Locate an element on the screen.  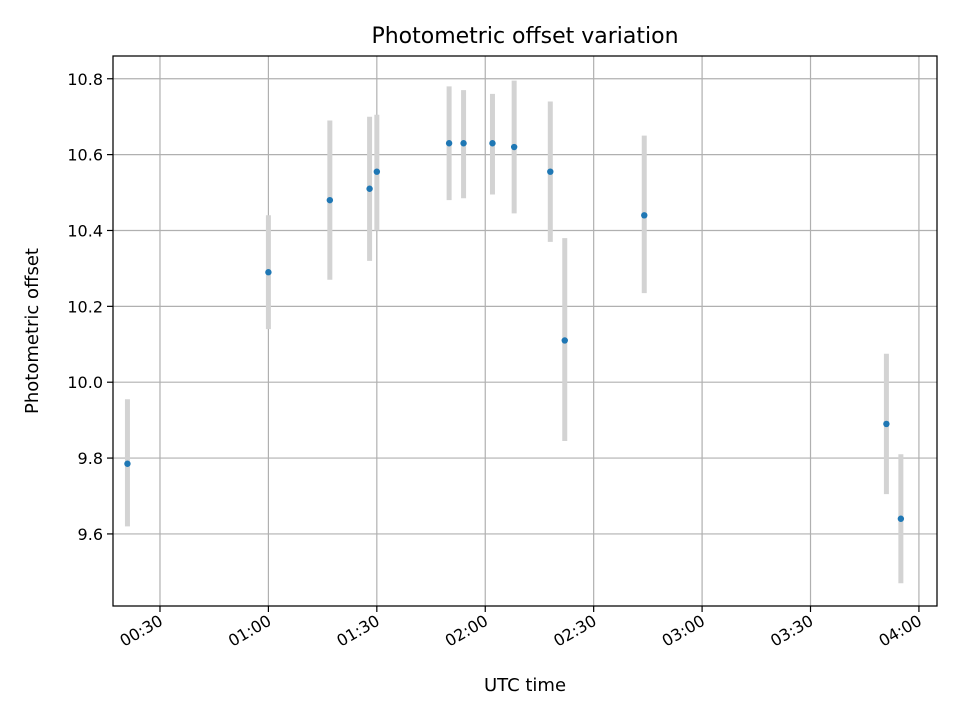
y-axis-label: Photometric offset is located at coordinates (32, 331).